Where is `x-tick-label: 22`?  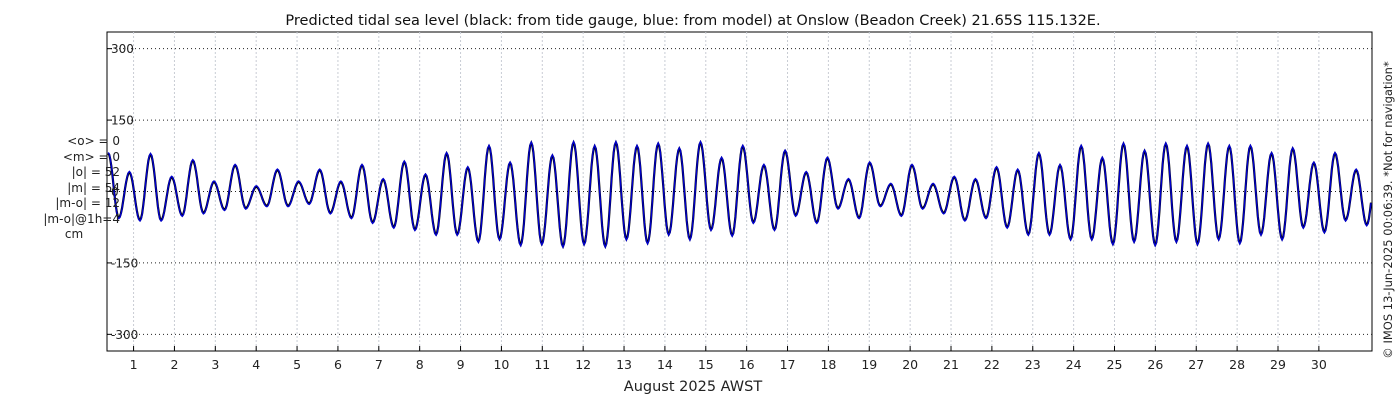
x-tick-label: 22 is located at coordinates (992, 364).